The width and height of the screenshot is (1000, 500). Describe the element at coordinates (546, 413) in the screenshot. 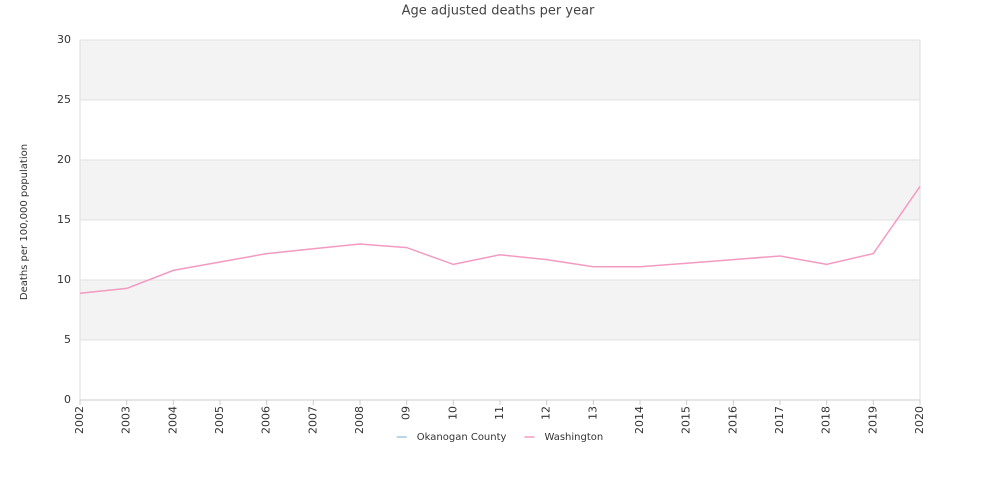

I see `x-tick-label: 12` at that location.